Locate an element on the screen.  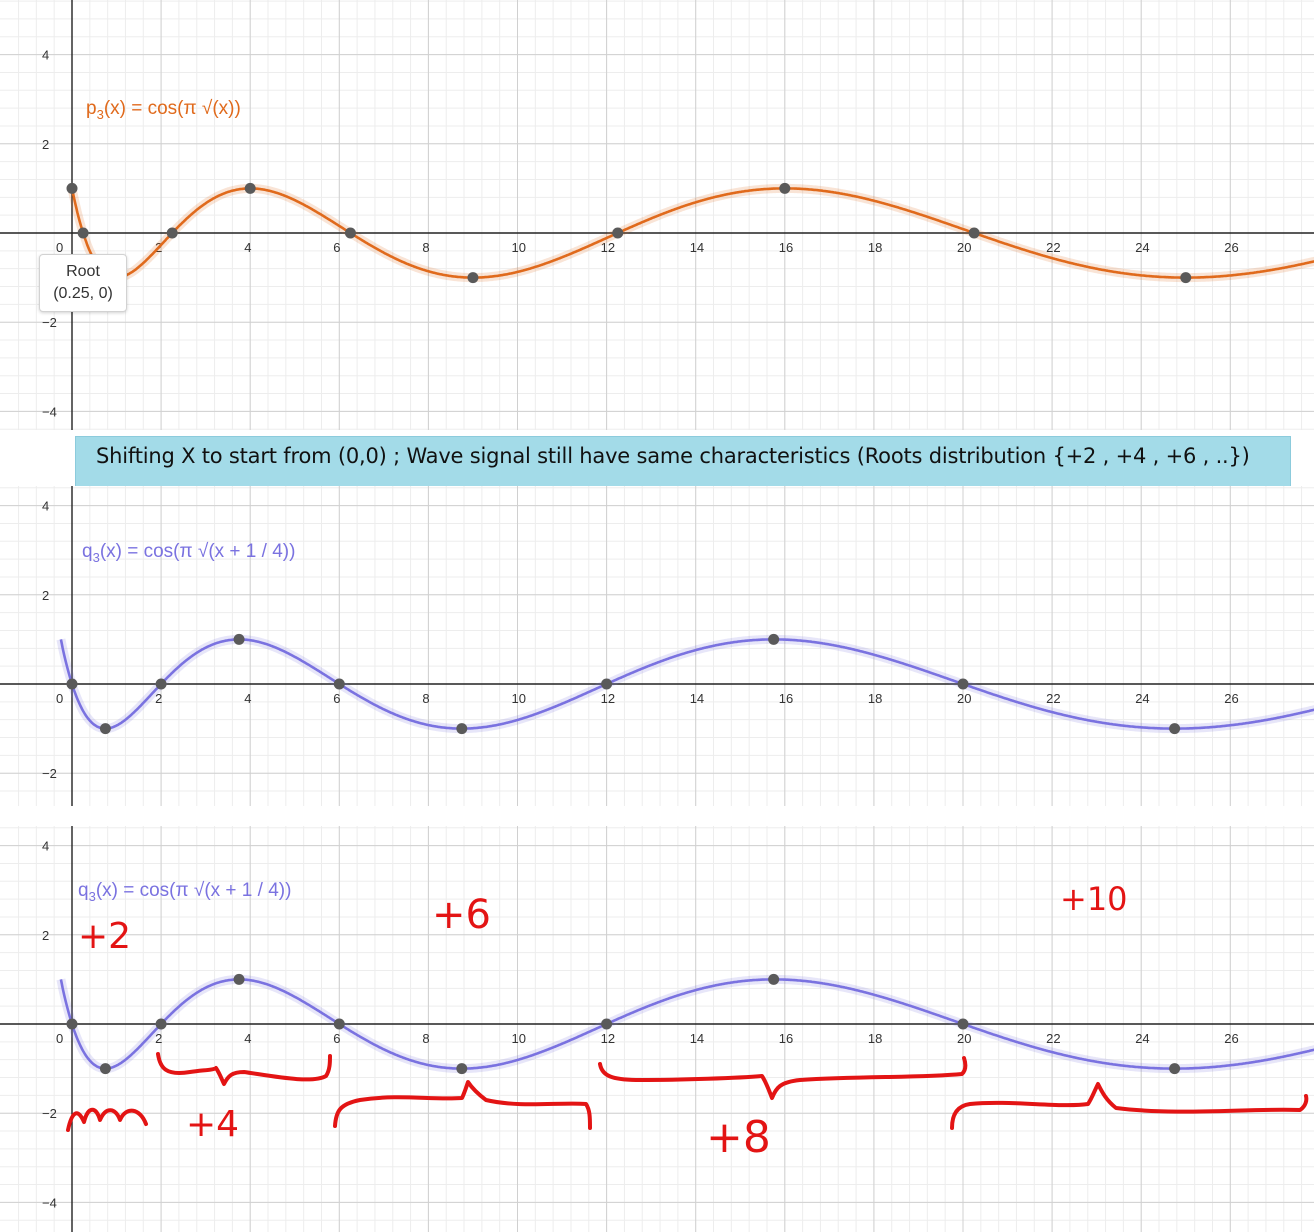
root-tooltip-title: Root is located at coordinates (83, 271).